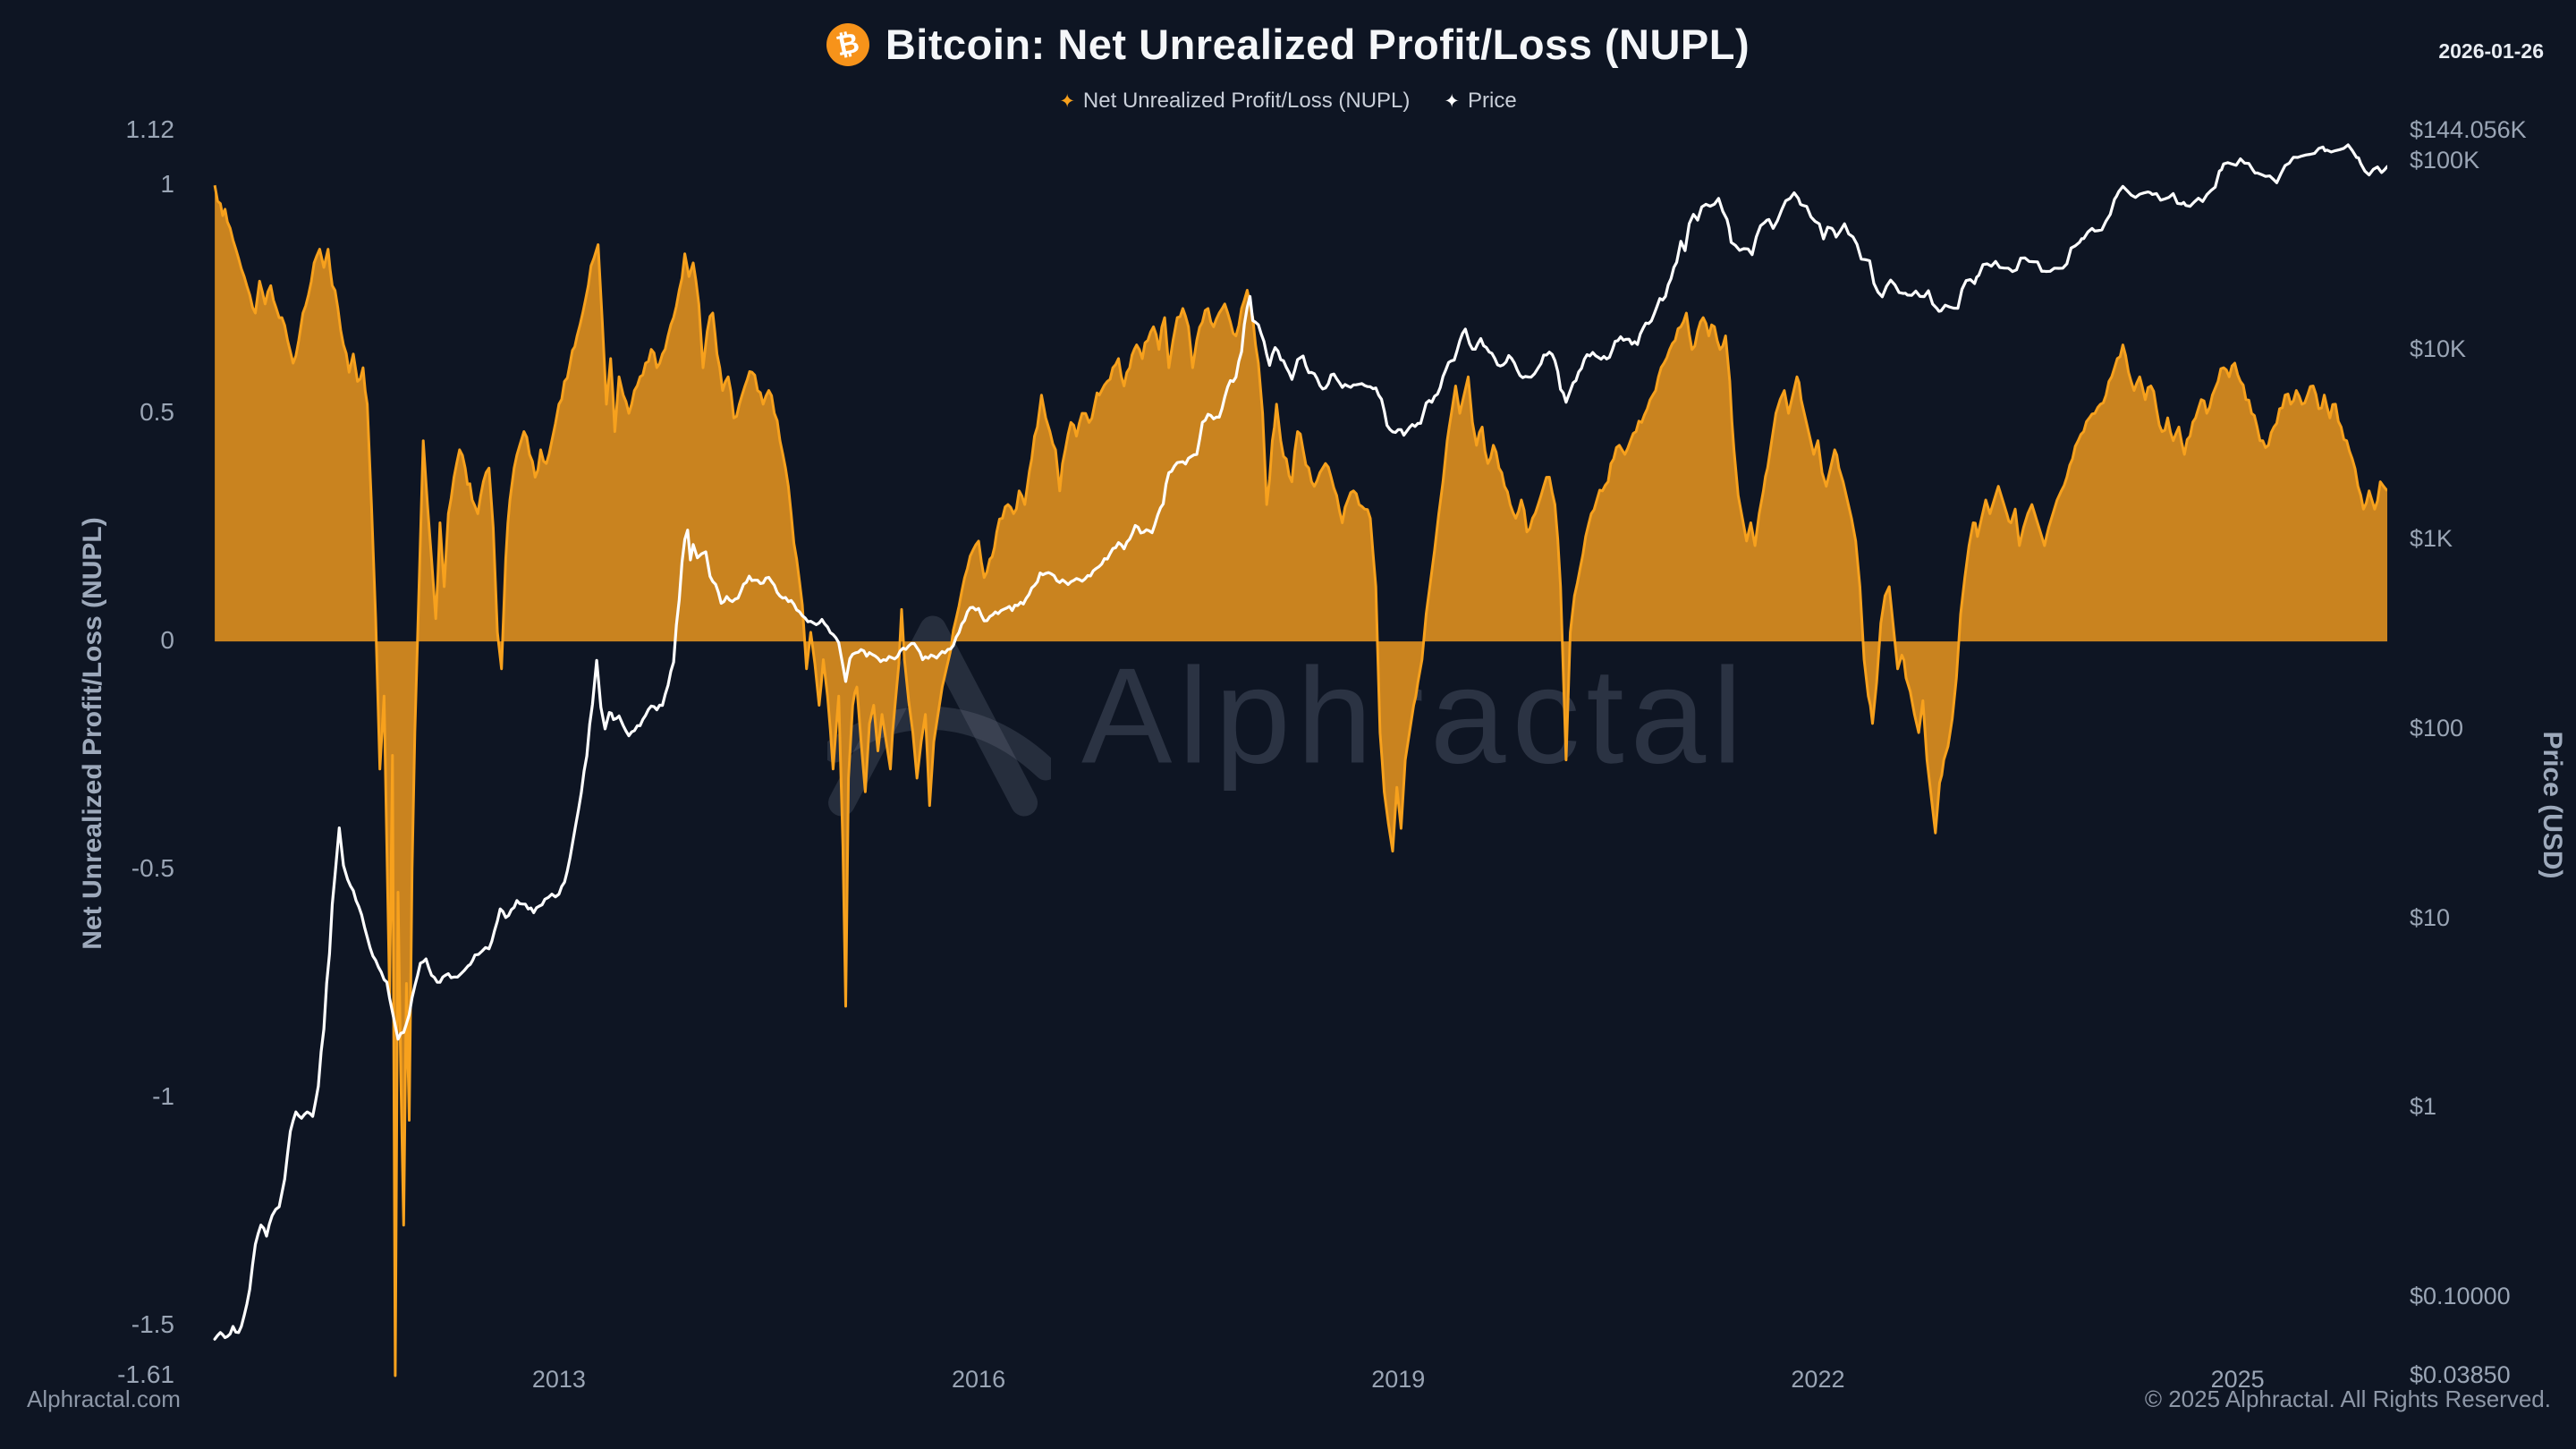  I want to click on legend-label-price: Price, so click(1492, 101).